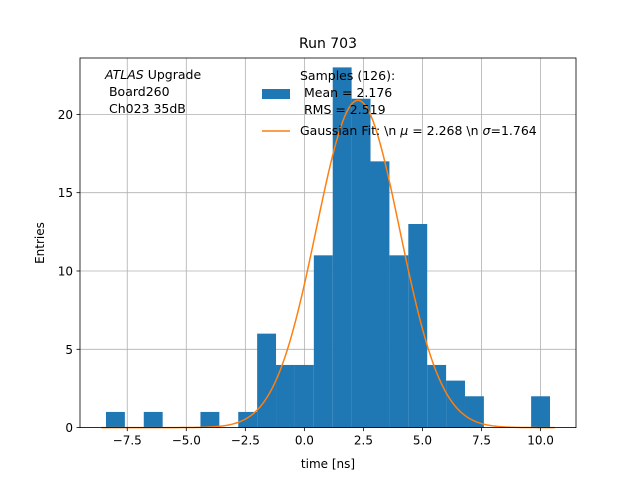 Image resolution: width=640 pixels, height=480 pixels. I want to click on x-tick-label-7: 10.0, so click(540, 441).